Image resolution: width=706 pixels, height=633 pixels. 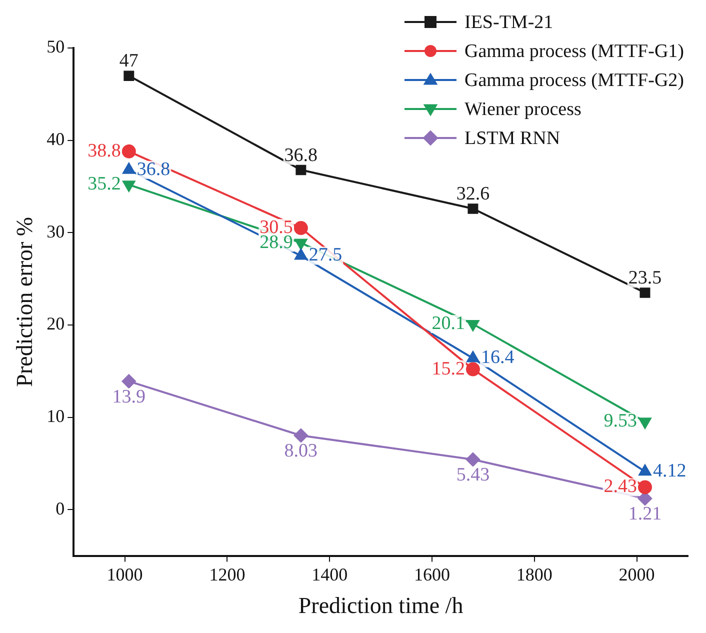 I want to click on legend-label: Wiener process, so click(x=523, y=109).